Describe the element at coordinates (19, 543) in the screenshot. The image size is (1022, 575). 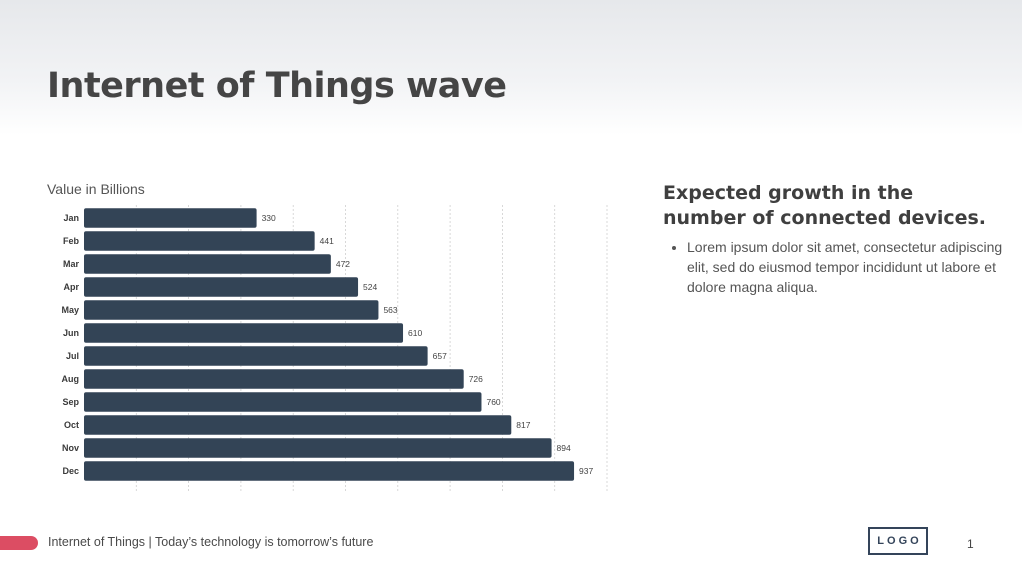
I see `footer-accent-bar` at that location.